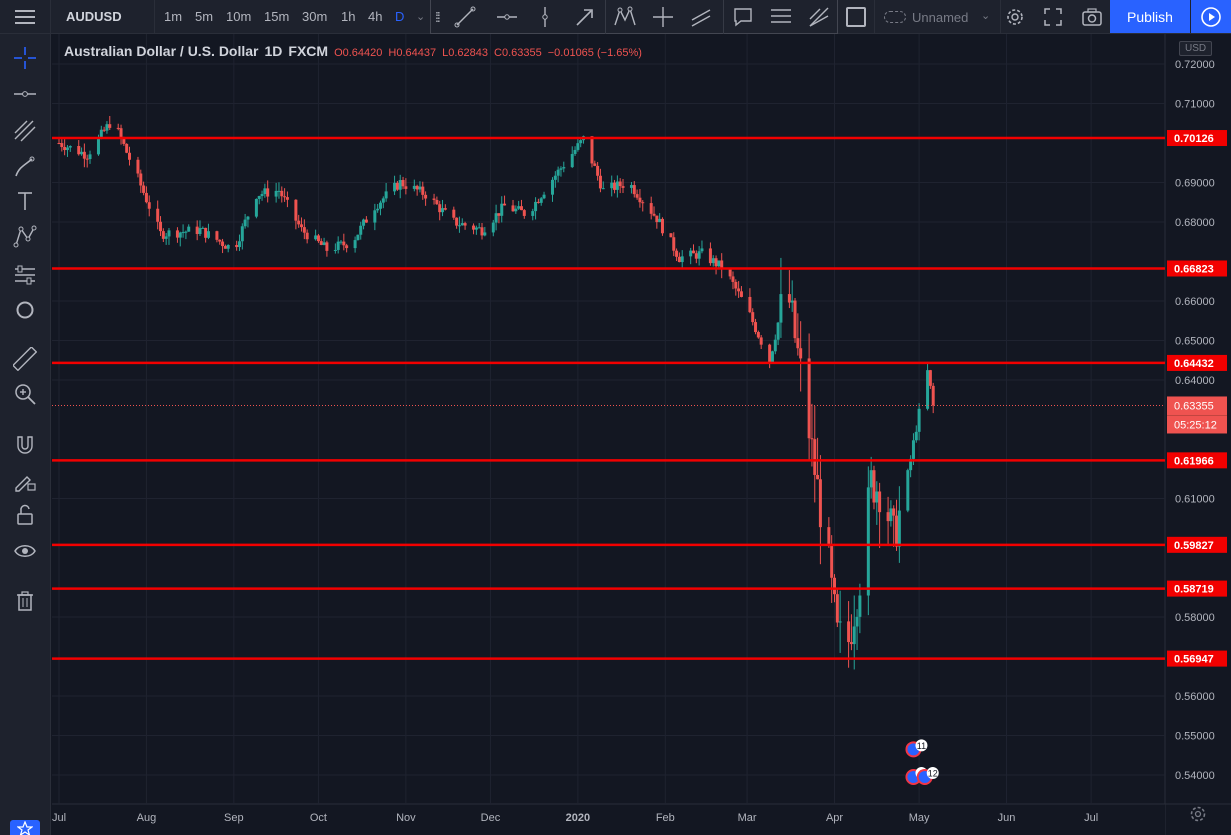  Describe the element at coordinates (438, 17) in the screenshot. I see `drag-handle-icon: ⁞⁞` at that location.